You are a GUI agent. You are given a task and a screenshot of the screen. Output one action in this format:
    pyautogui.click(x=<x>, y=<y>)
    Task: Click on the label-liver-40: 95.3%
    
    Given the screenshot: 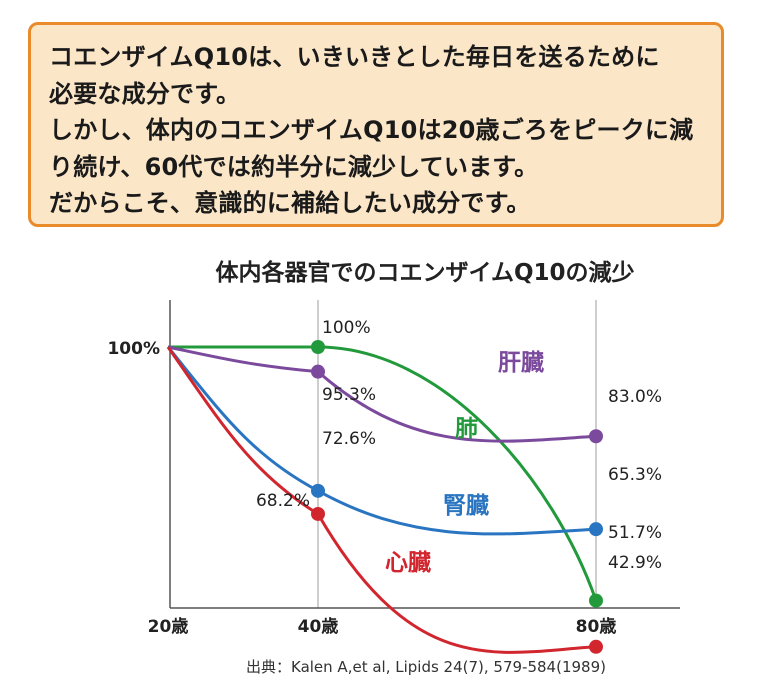 What is the action you would take?
    pyautogui.click(x=349, y=395)
    